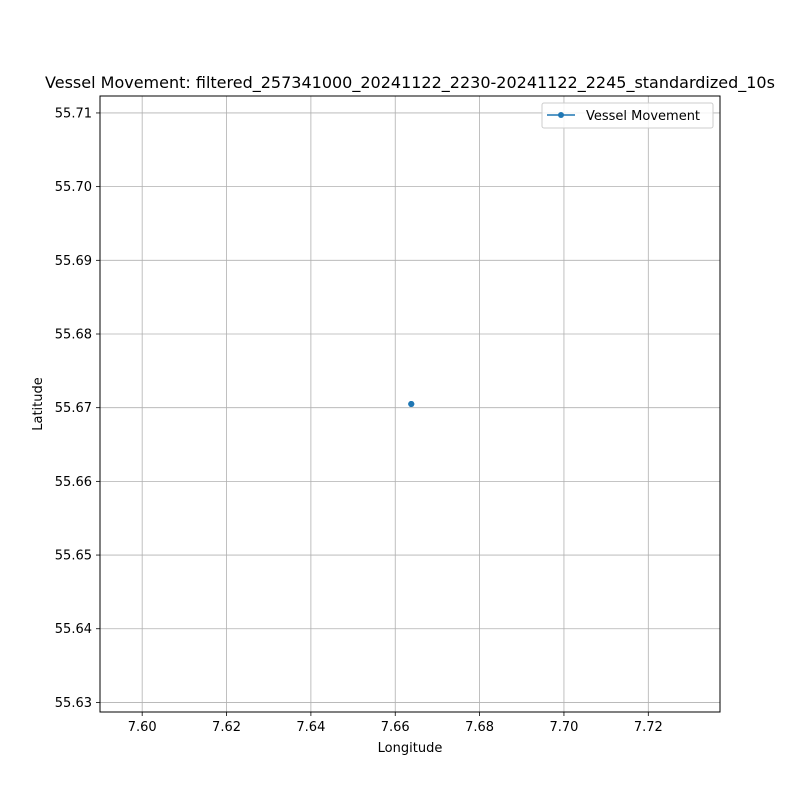 The height and width of the screenshot is (800, 800). What do you see at coordinates (410, 748) in the screenshot?
I see `x-axis-label: Longitude` at bounding box center [410, 748].